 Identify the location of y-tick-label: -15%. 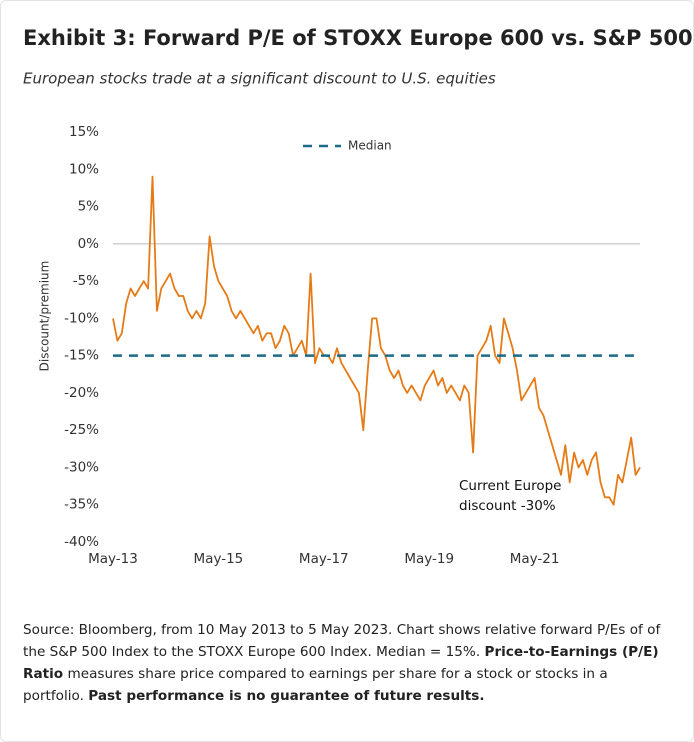
(81, 356).